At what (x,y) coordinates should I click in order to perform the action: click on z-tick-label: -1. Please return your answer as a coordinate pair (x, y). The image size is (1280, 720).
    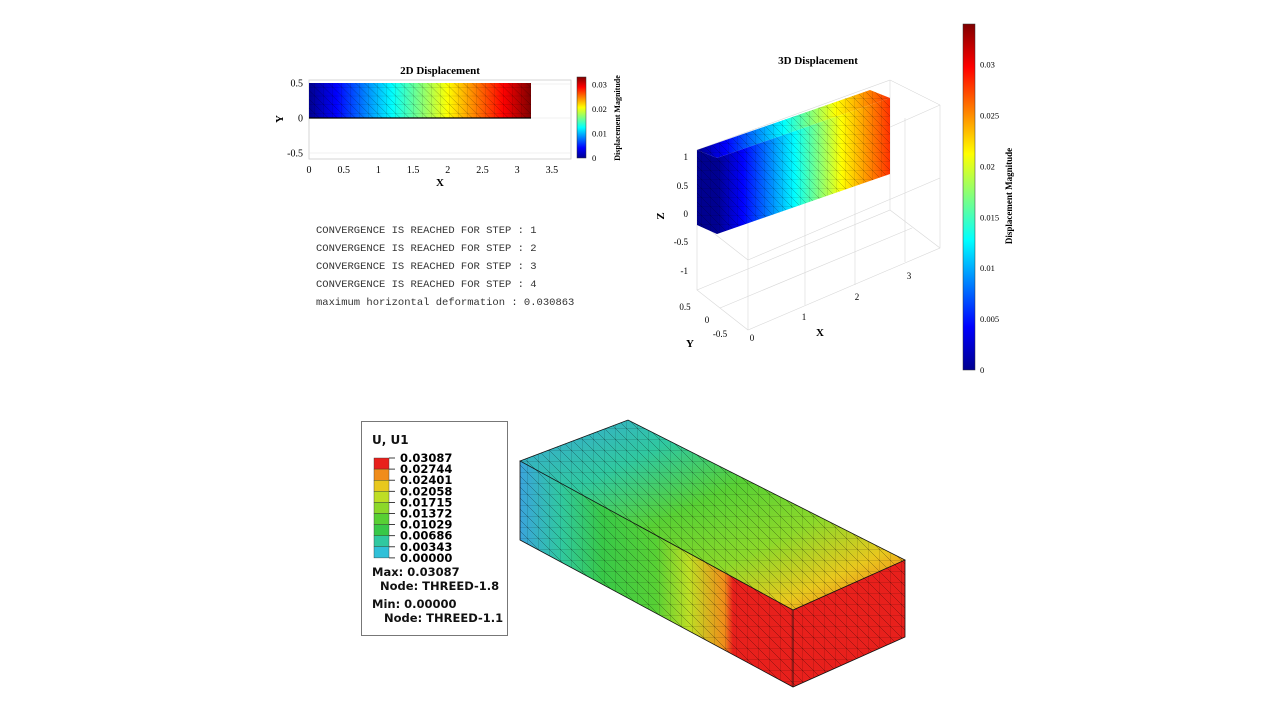
    Looking at the image, I should click on (685, 271).